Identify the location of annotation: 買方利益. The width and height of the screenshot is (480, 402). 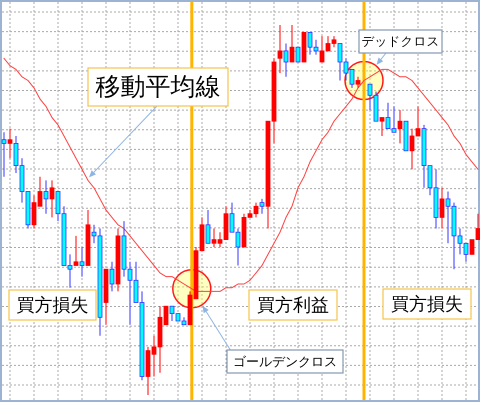
(293, 305).